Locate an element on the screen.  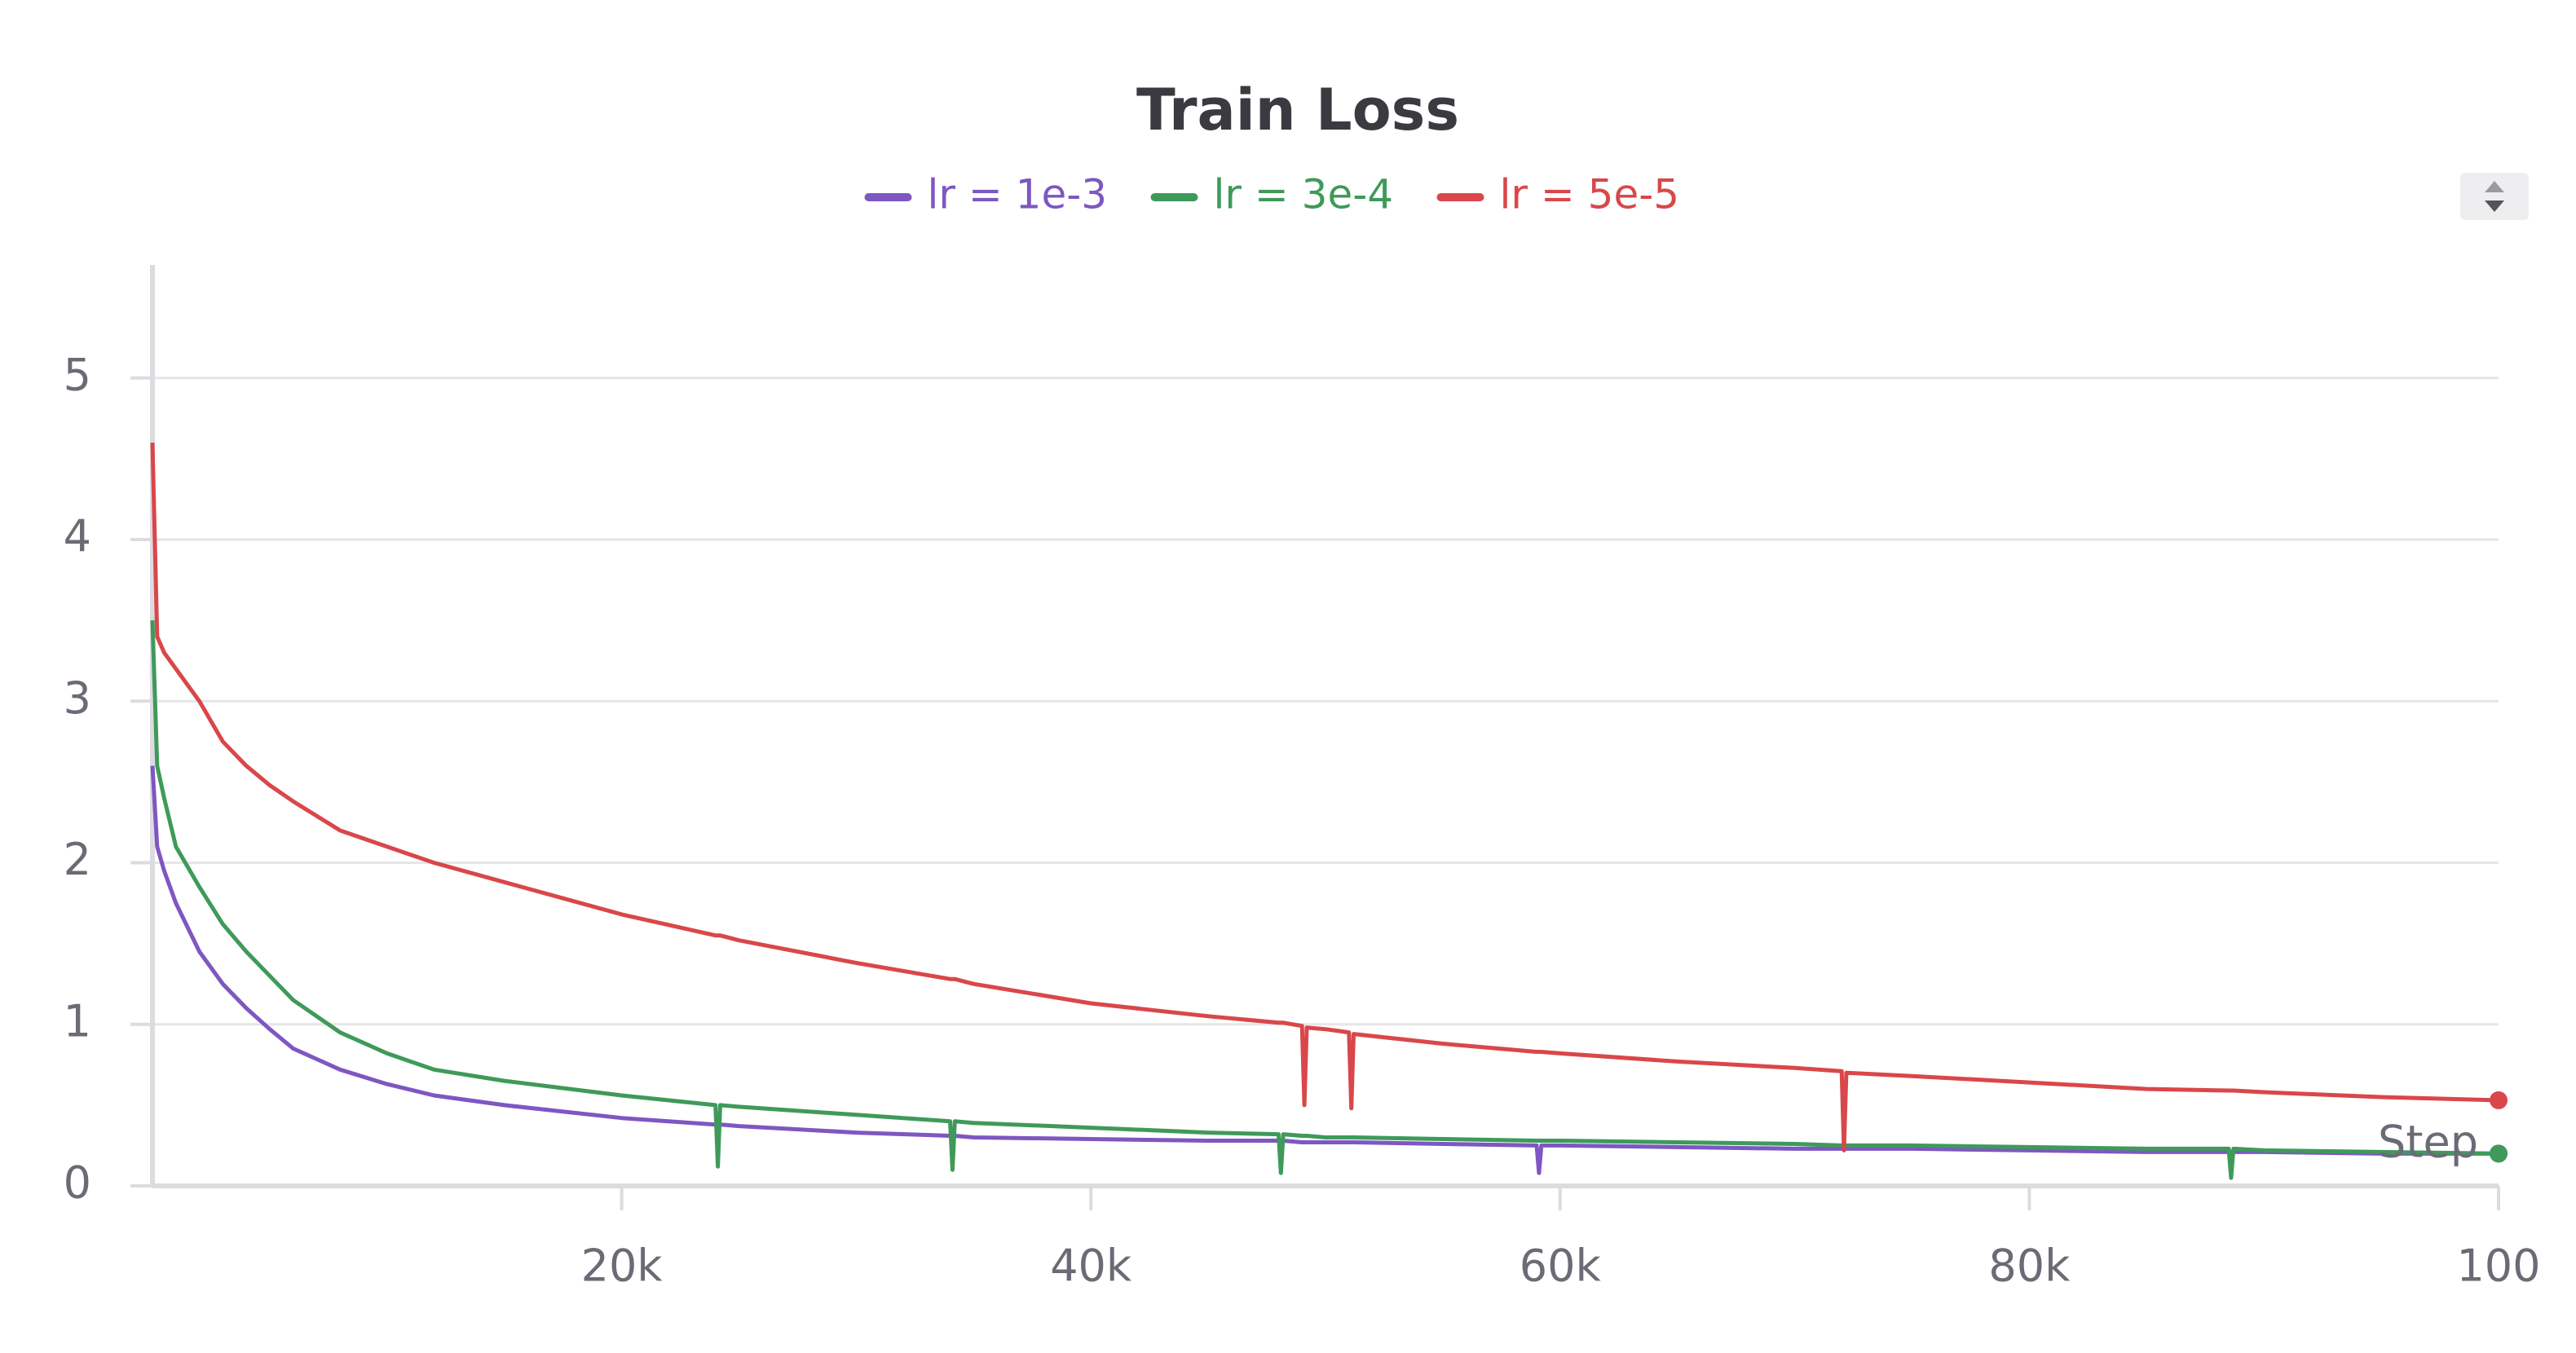
legend-label: lr = 5e-5 is located at coordinates (1590, 194).